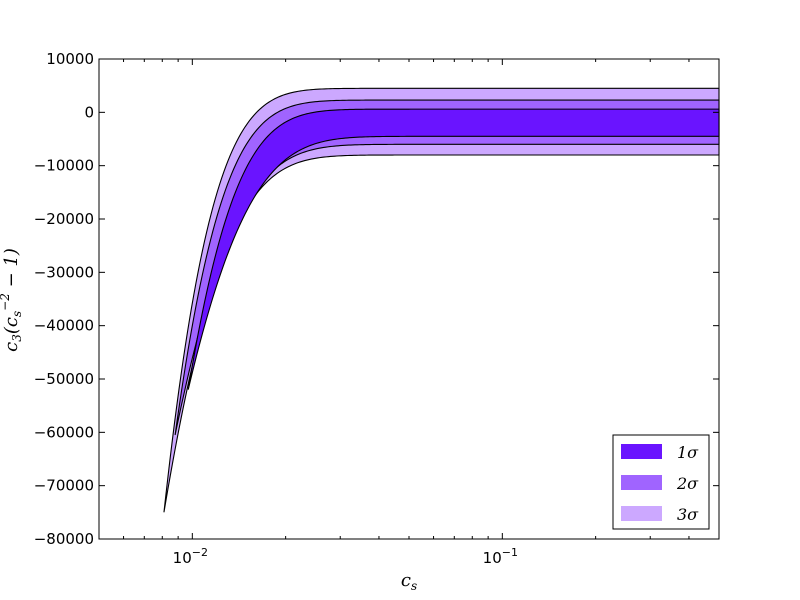  What do you see at coordinates (64, 272) in the screenshot?
I see `y-tick-label: −30000` at bounding box center [64, 272].